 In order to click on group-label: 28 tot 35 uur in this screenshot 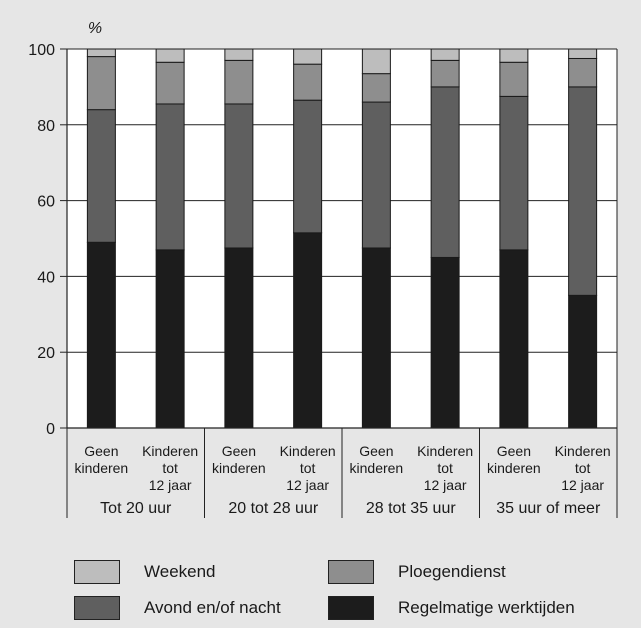, I will do `click(411, 508)`.